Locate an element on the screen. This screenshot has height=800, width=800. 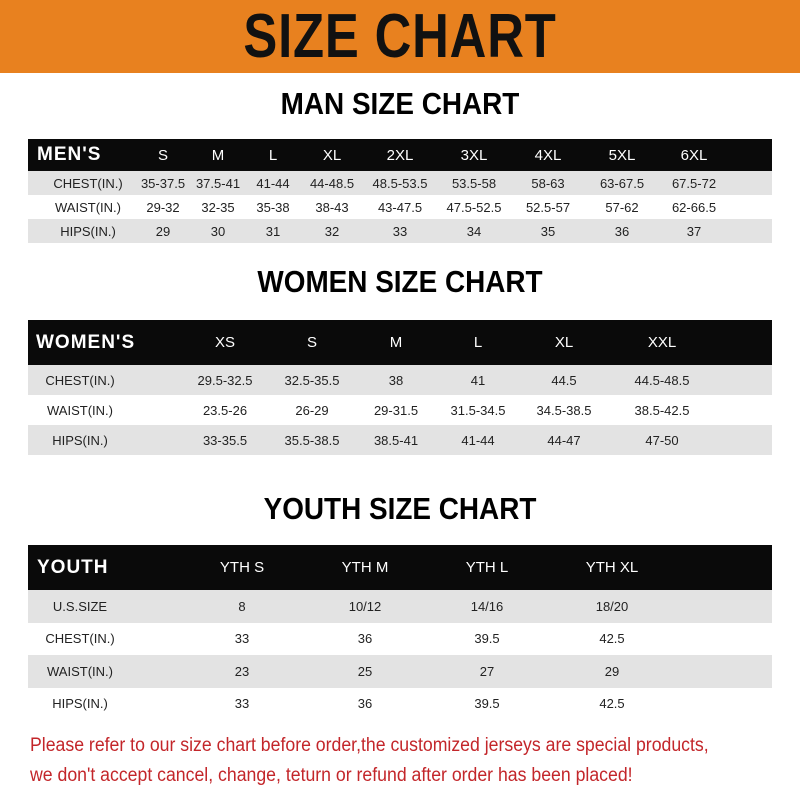
table-cell: 63-67.5 is located at coordinates (622, 183).